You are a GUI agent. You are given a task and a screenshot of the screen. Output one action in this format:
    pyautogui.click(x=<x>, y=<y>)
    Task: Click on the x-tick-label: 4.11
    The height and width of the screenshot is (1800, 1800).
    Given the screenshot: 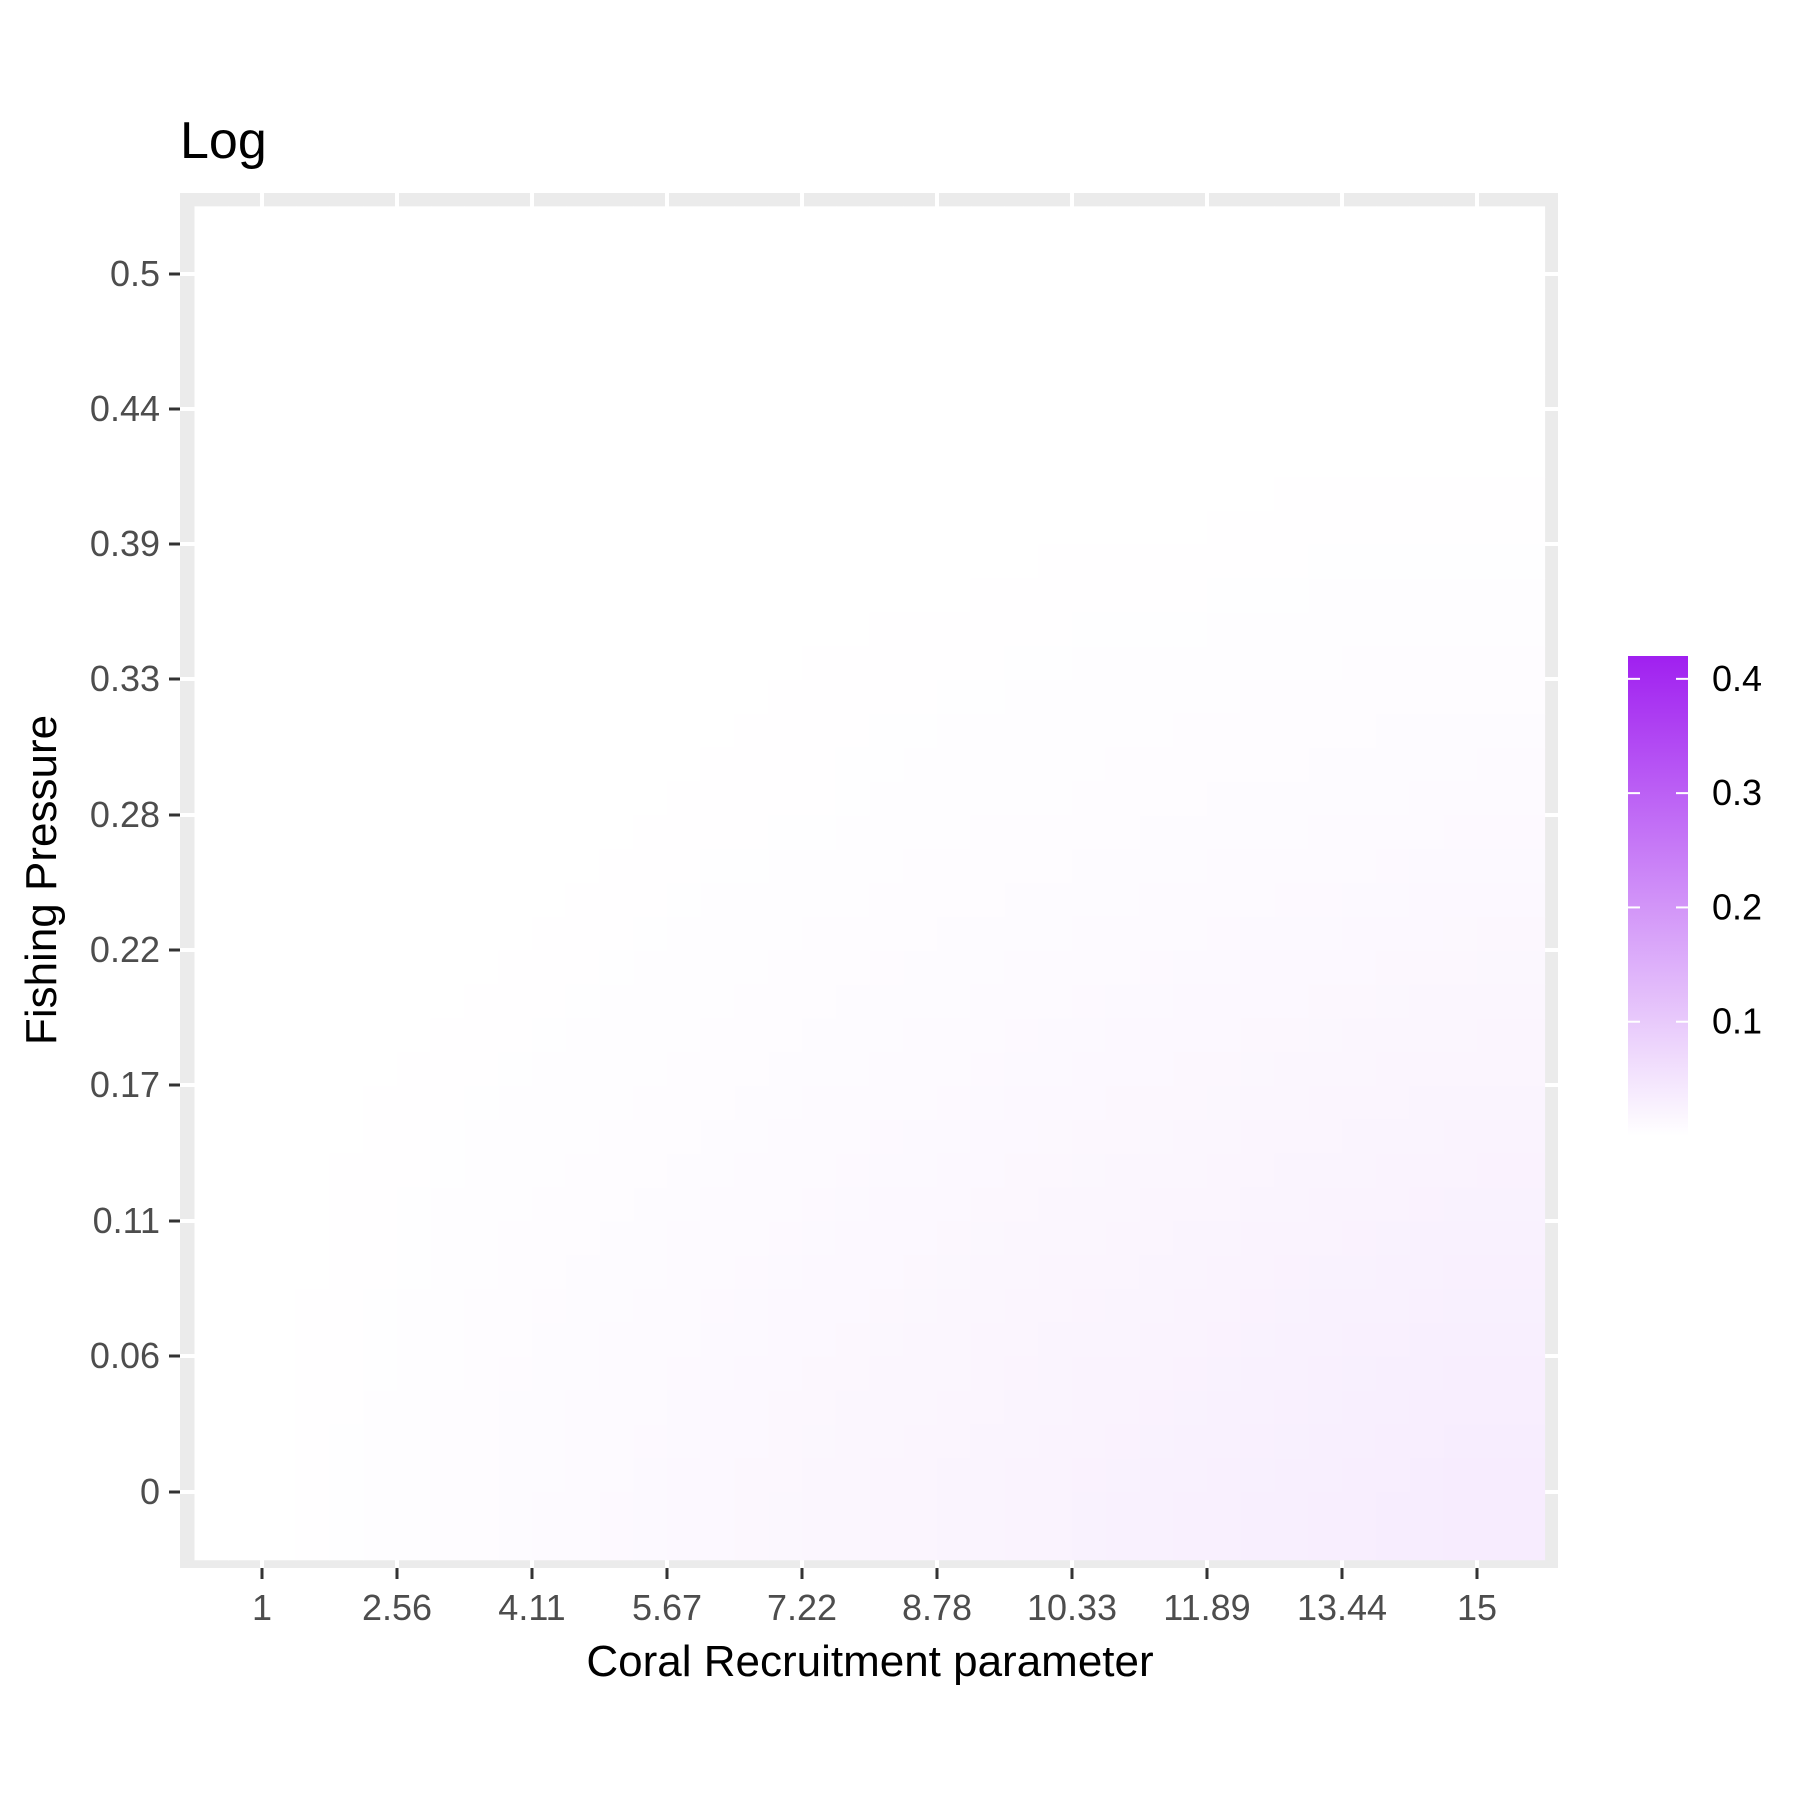 What is the action you would take?
    pyautogui.click(x=531, y=1607)
    